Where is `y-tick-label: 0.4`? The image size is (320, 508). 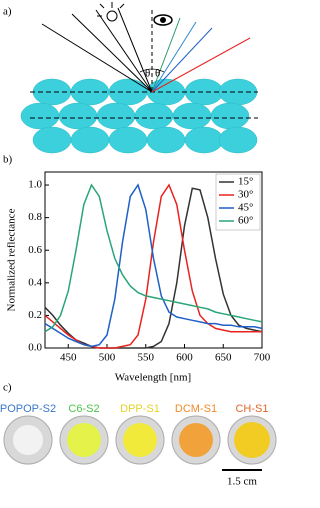 y-tick-label: 0.4 is located at coordinates (35, 282).